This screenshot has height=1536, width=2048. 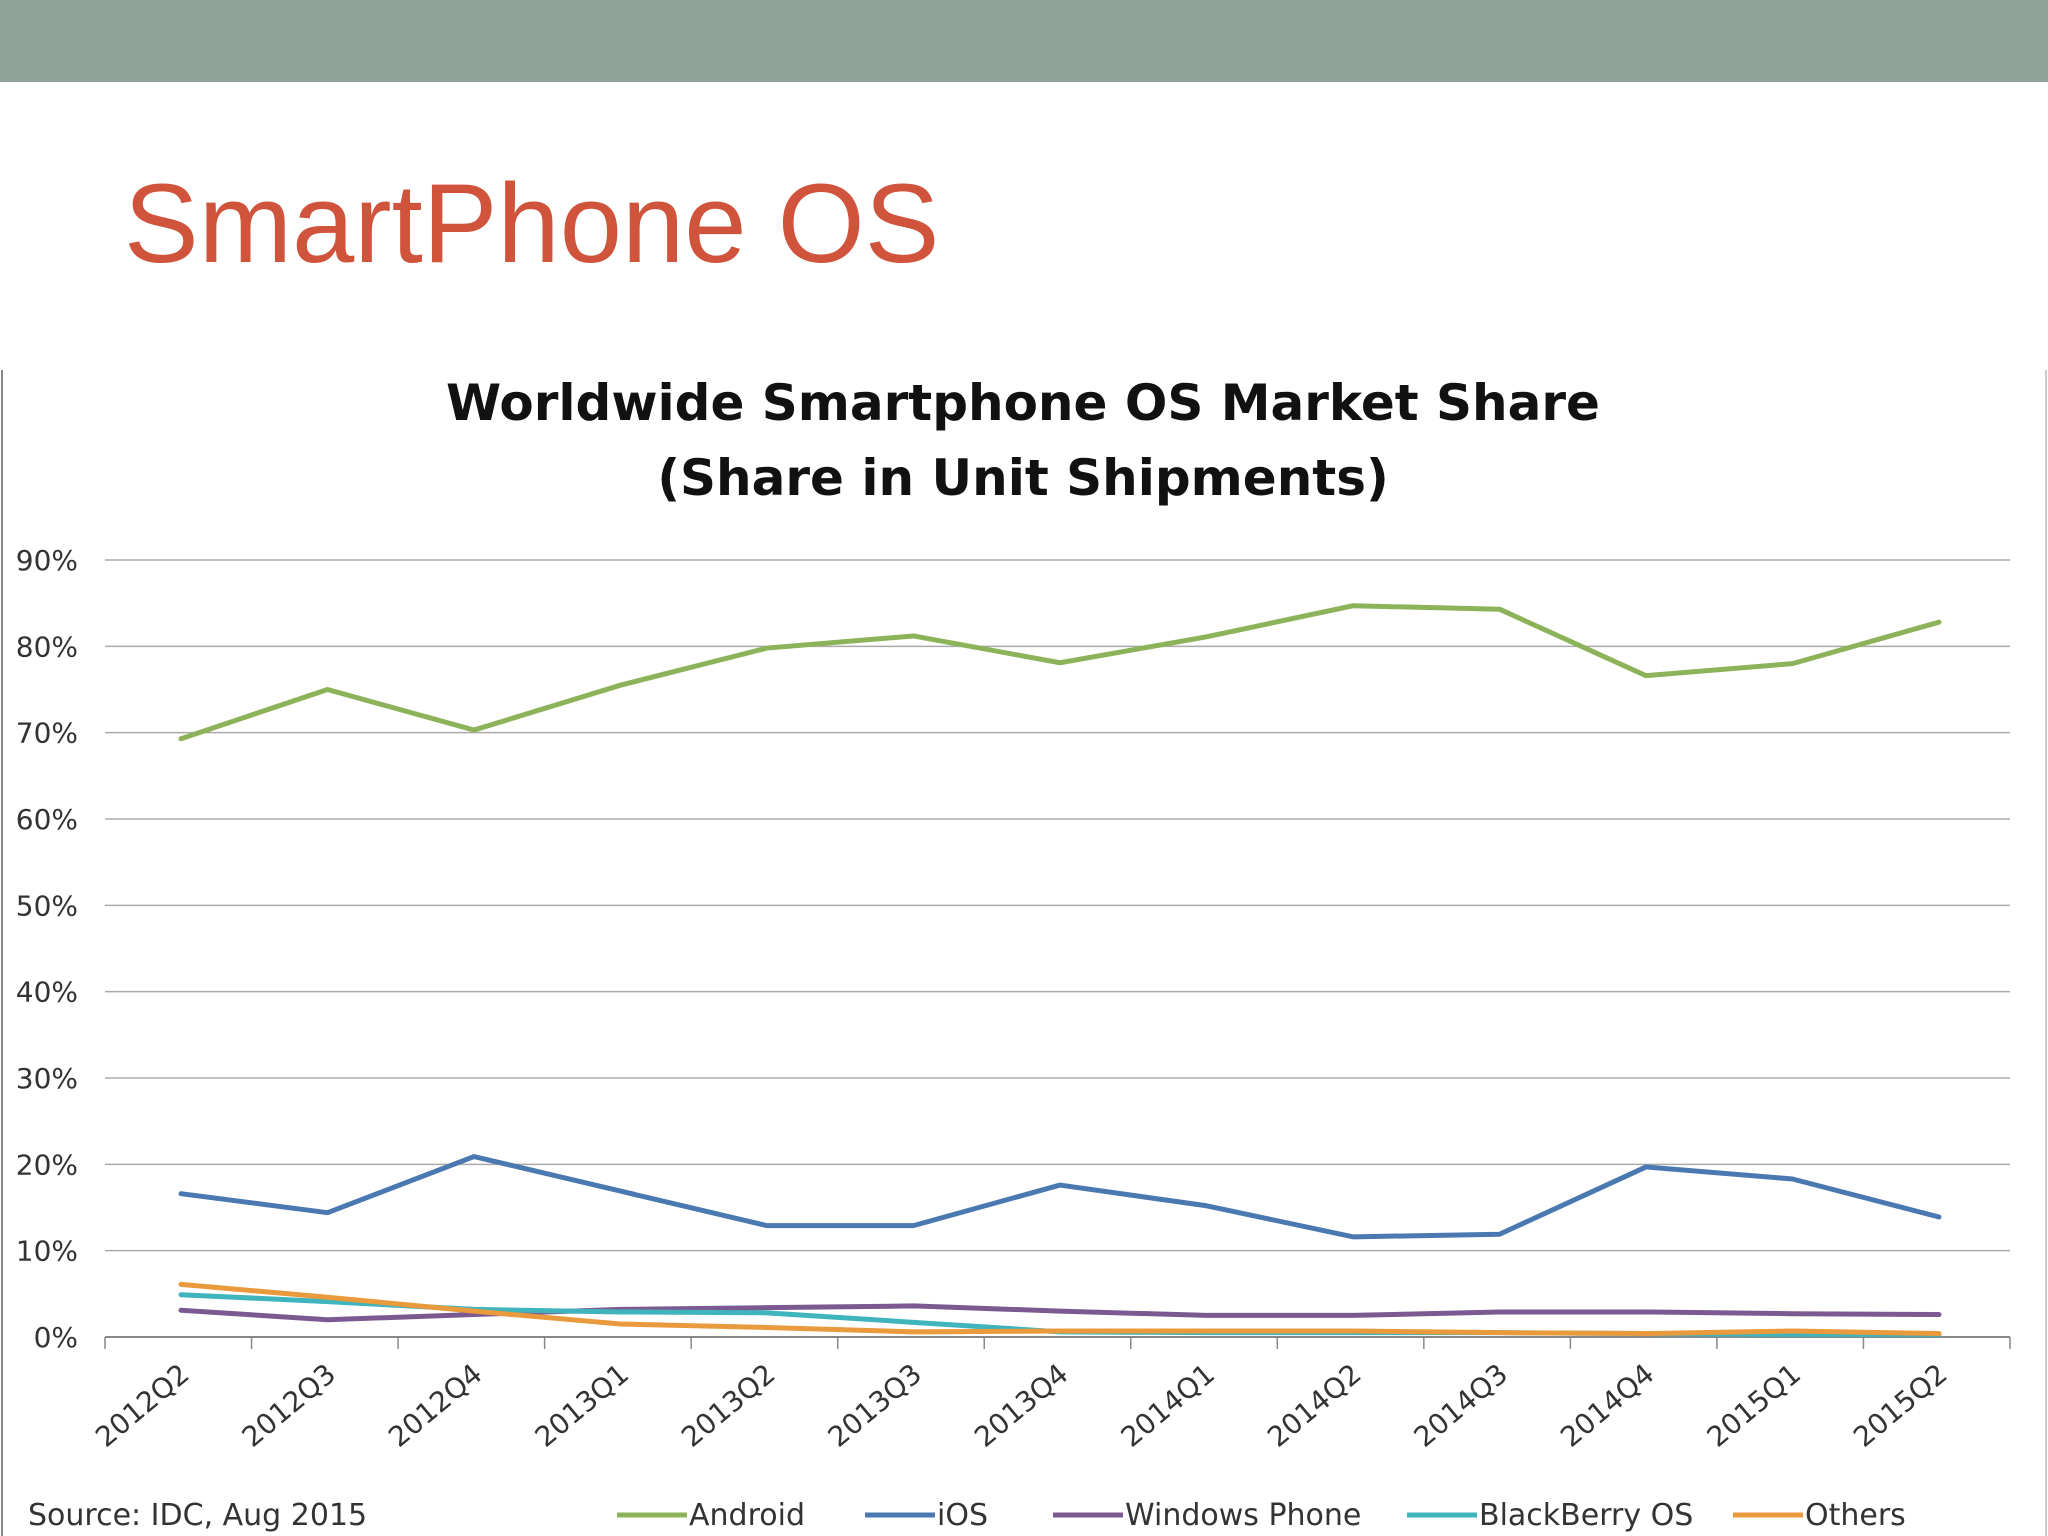 What do you see at coordinates (1855, 1515) in the screenshot?
I see `legend-label-others: Others` at bounding box center [1855, 1515].